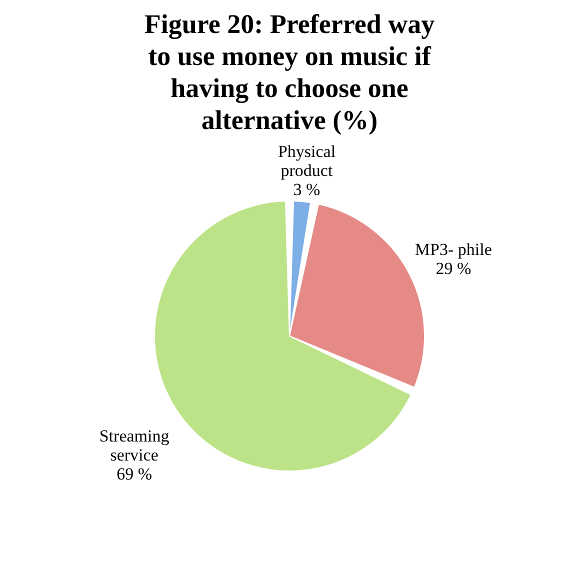  What do you see at coordinates (453, 250) in the screenshot?
I see `slice-label: MP3- phile` at bounding box center [453, 250].